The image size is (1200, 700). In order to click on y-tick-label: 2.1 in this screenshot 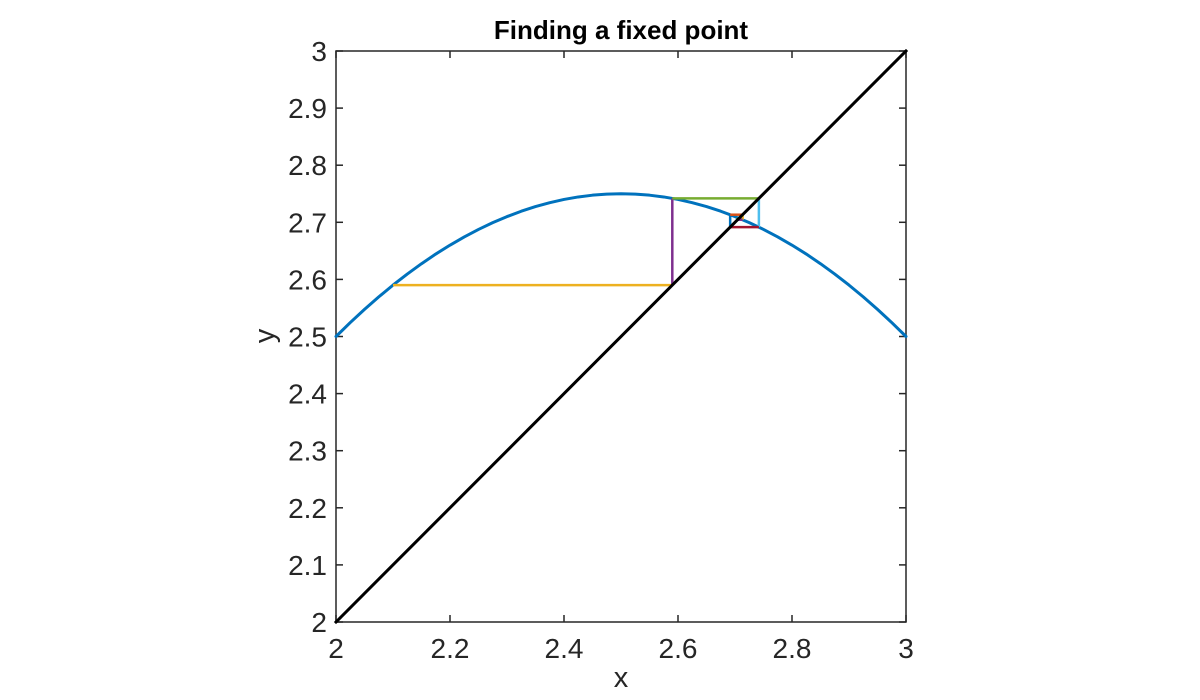, I will do `click(307, 565)`.